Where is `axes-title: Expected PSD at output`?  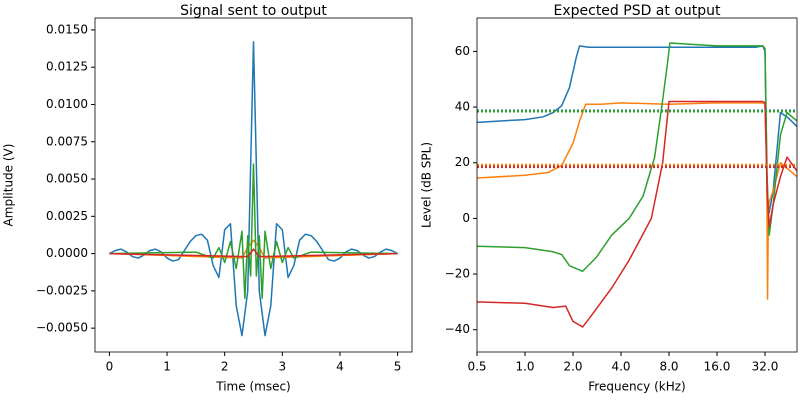
axes-title: Expected PSD at output is located at coordinates (637, 11).